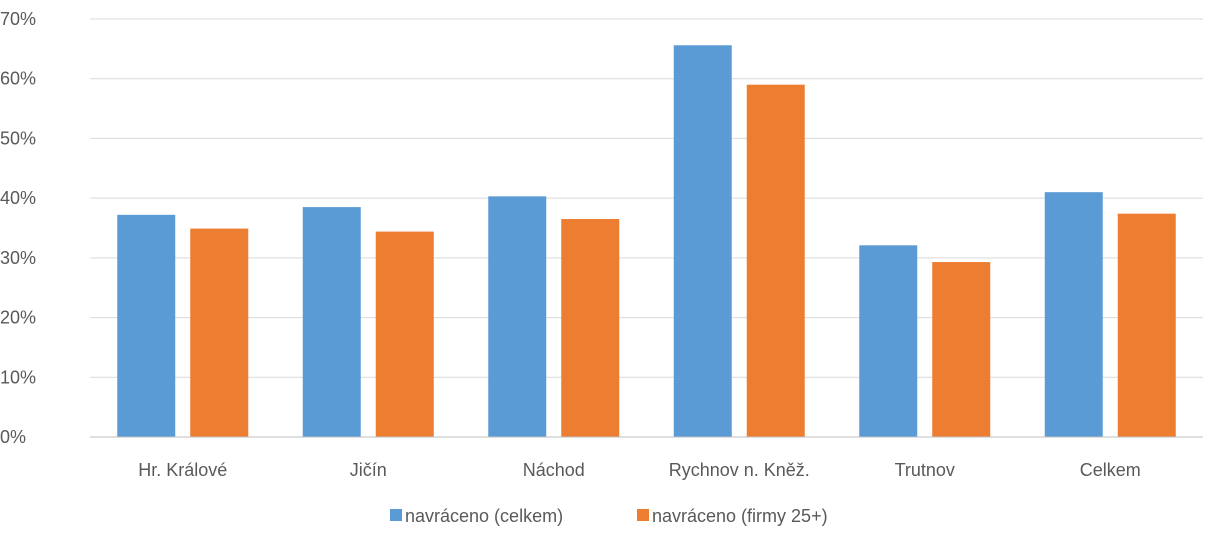 The image size is (1217, 533). I want to click on category-label: Jičín, so click(368, 470).